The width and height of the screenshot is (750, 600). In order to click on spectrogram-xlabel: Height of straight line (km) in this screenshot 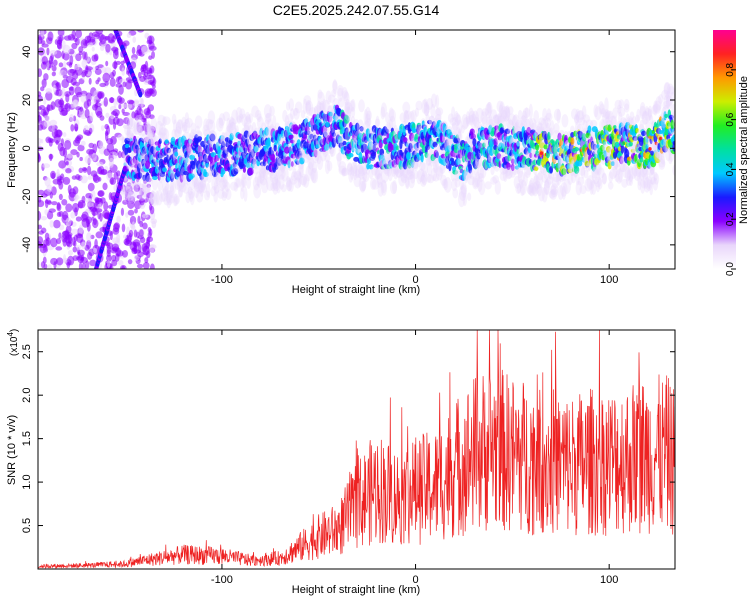, I will do `click(356, 290)`.